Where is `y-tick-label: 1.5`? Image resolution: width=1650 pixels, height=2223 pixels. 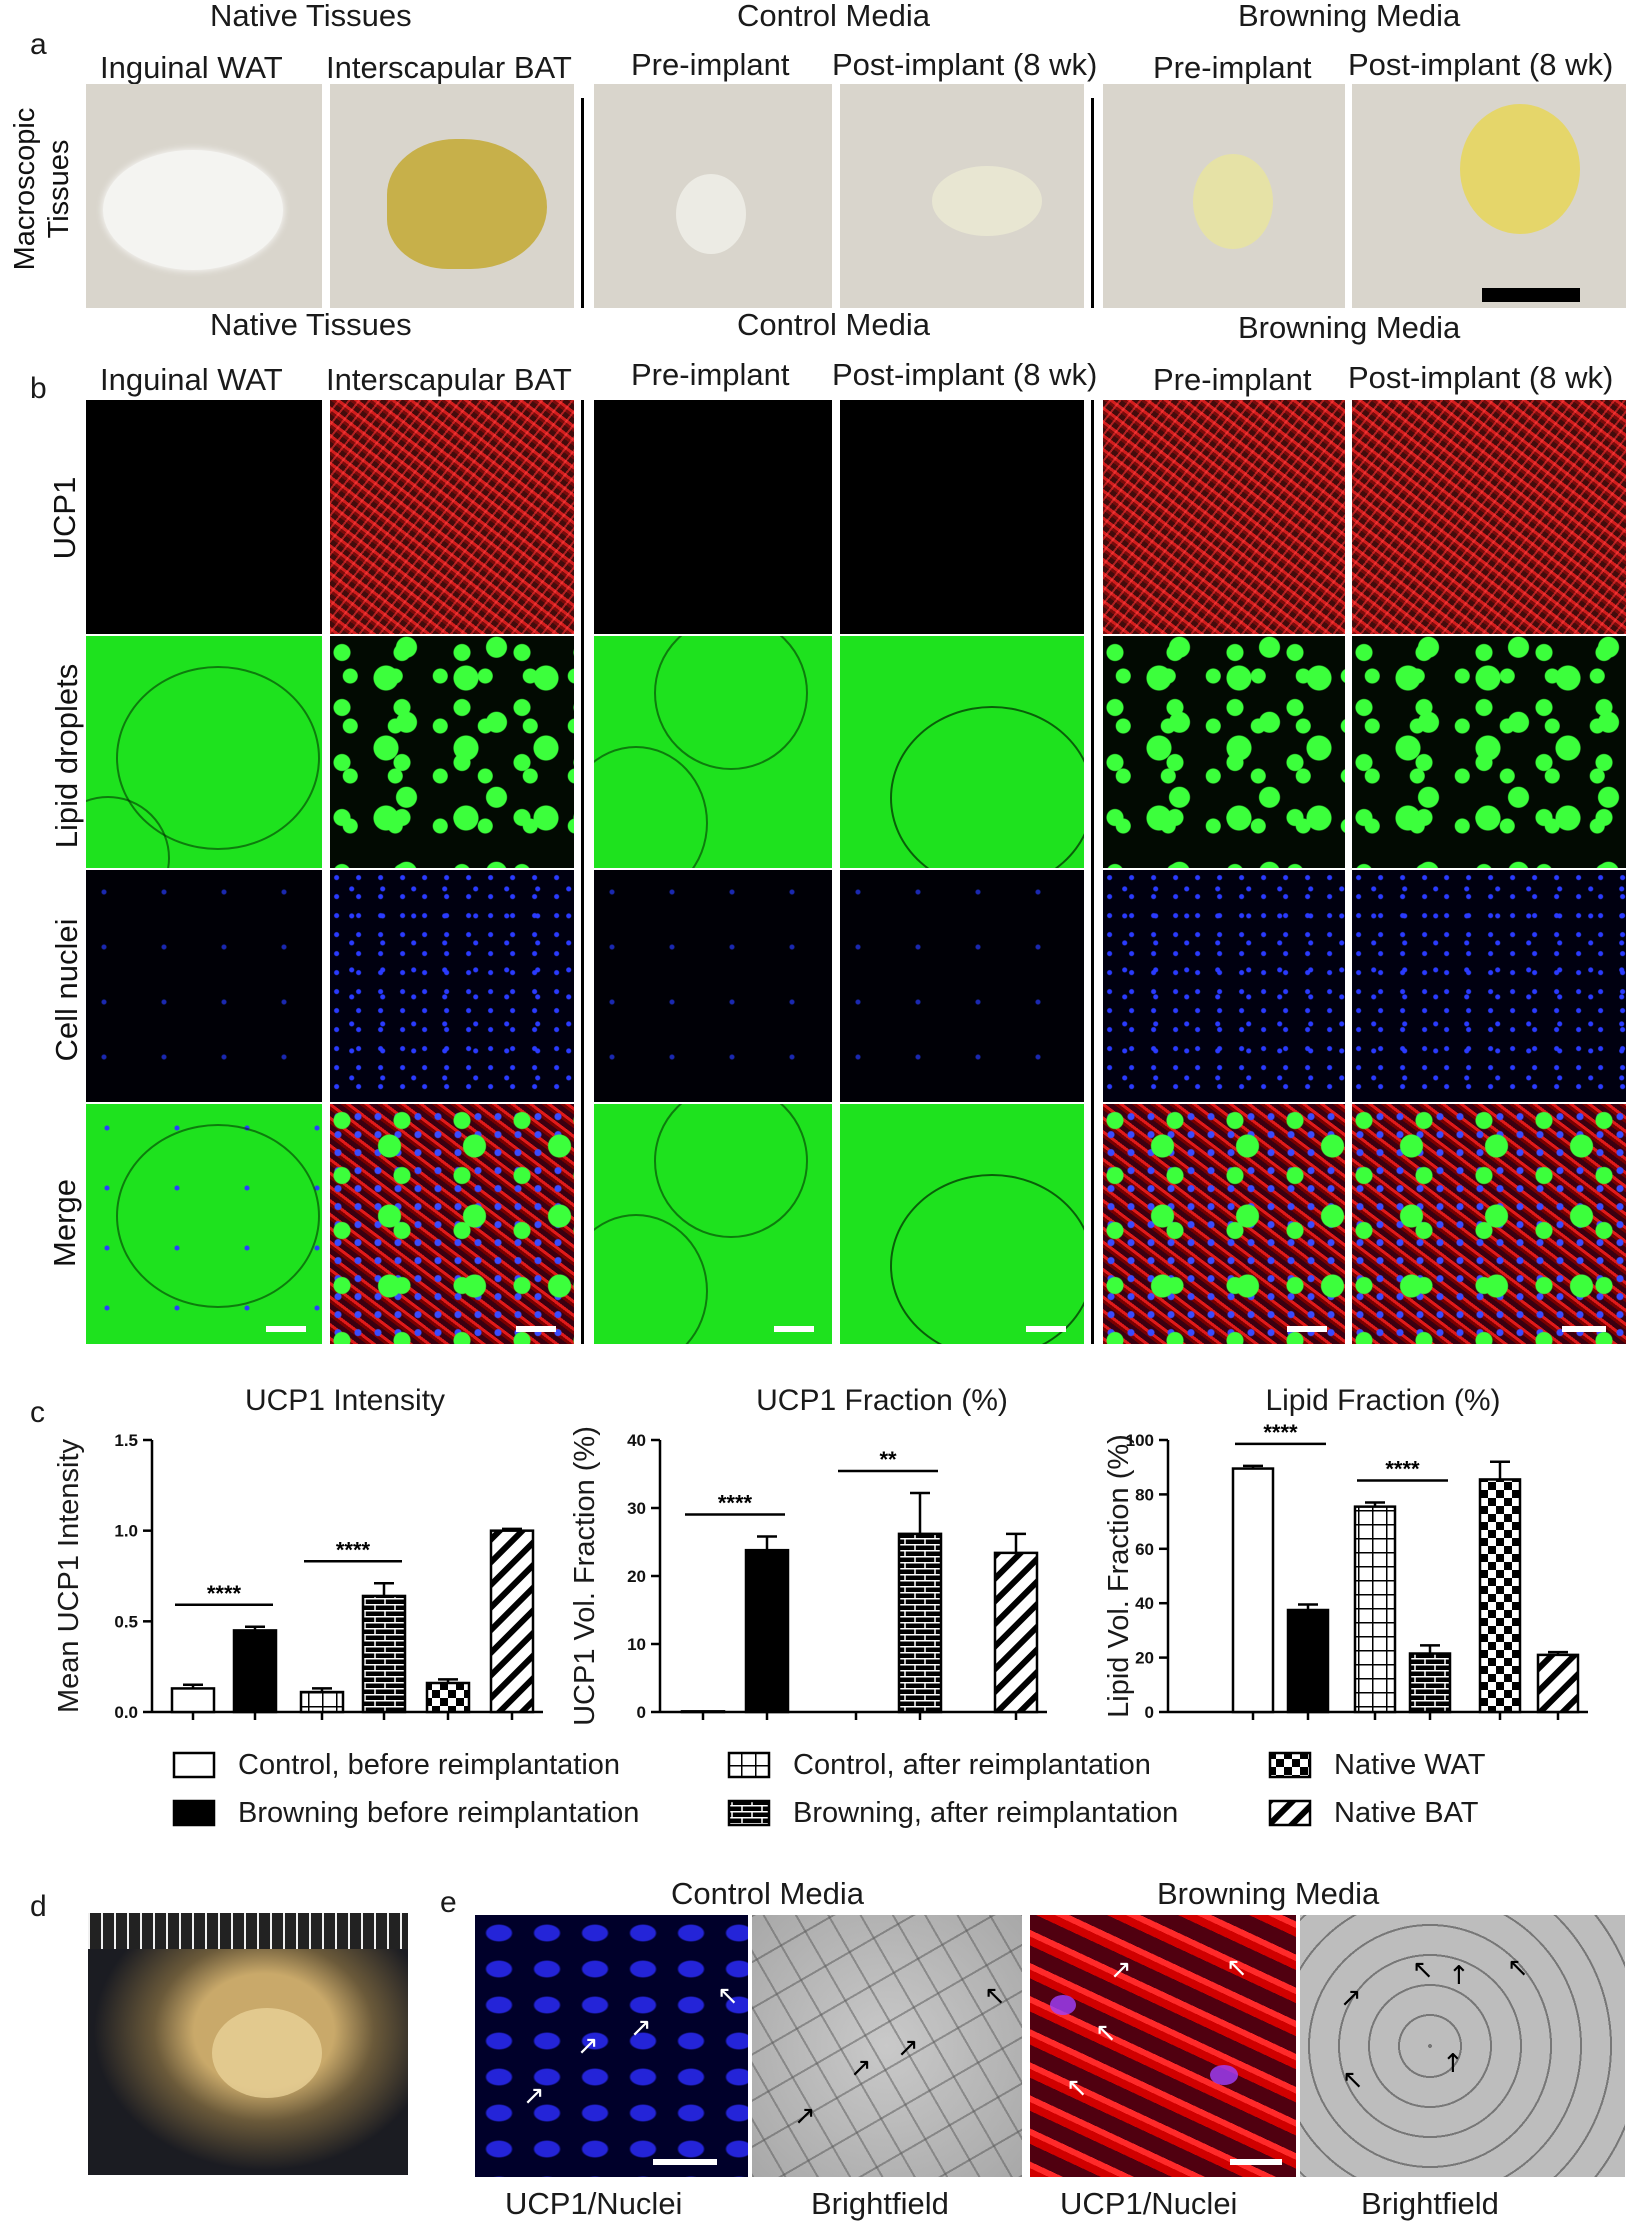 y-tick-label: 1.5 is located at coordinates (126, 1440).